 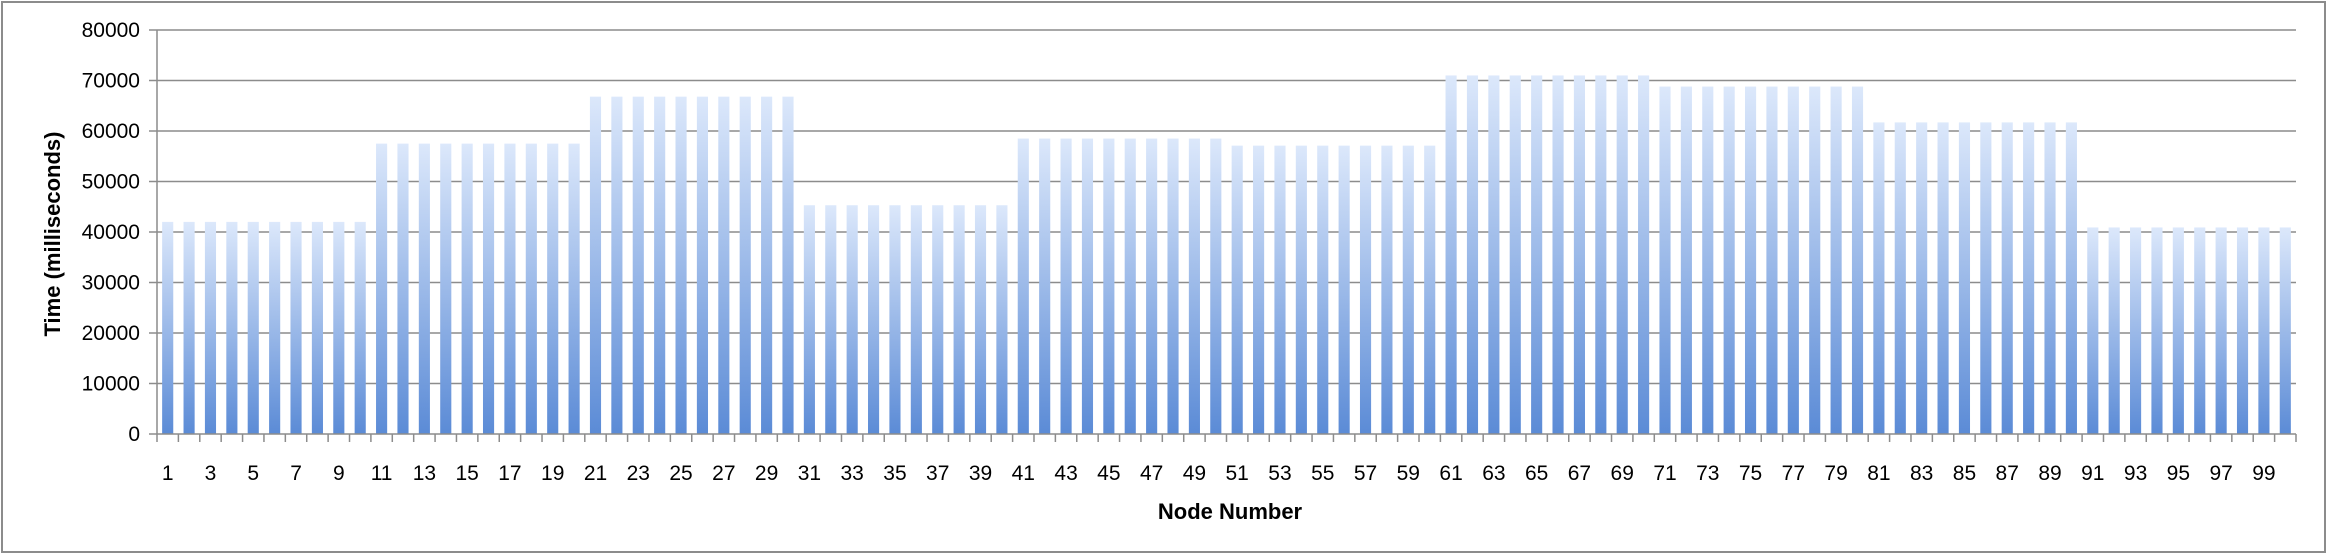 What do you see at coordinates (134, 434) in the screenshot?
I see `y-tick-label: 0` at bounding box center [134, 434].